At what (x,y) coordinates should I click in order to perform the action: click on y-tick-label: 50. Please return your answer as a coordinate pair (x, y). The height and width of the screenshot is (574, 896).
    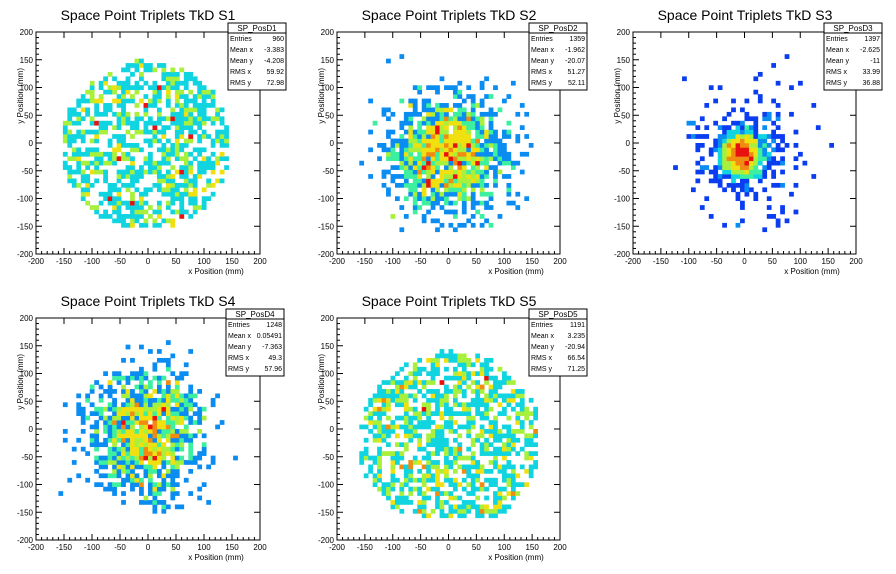
    Looking at the image, I should click on (625, 115).